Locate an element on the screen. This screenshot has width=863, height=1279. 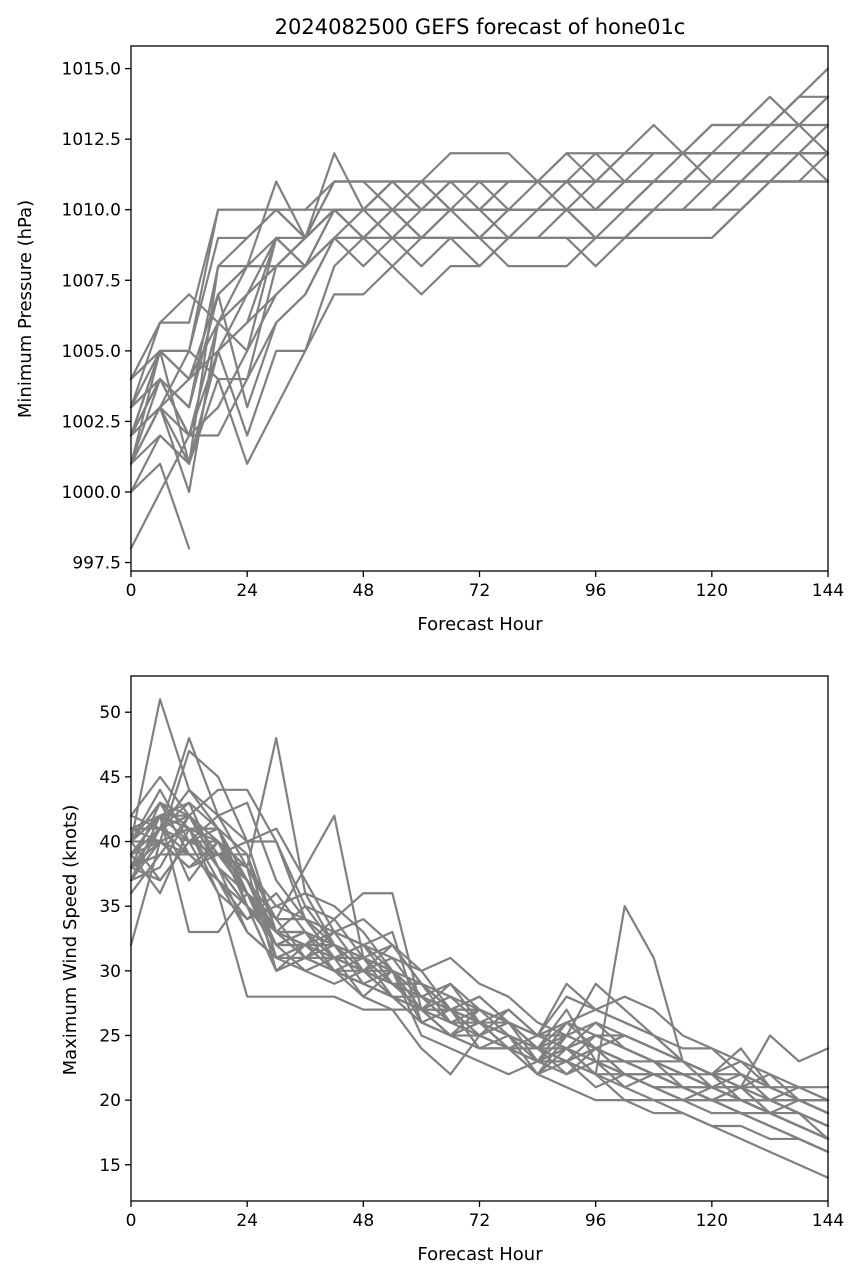
wind-y-tick-label: 20 is located at coordinates (110, 1101).